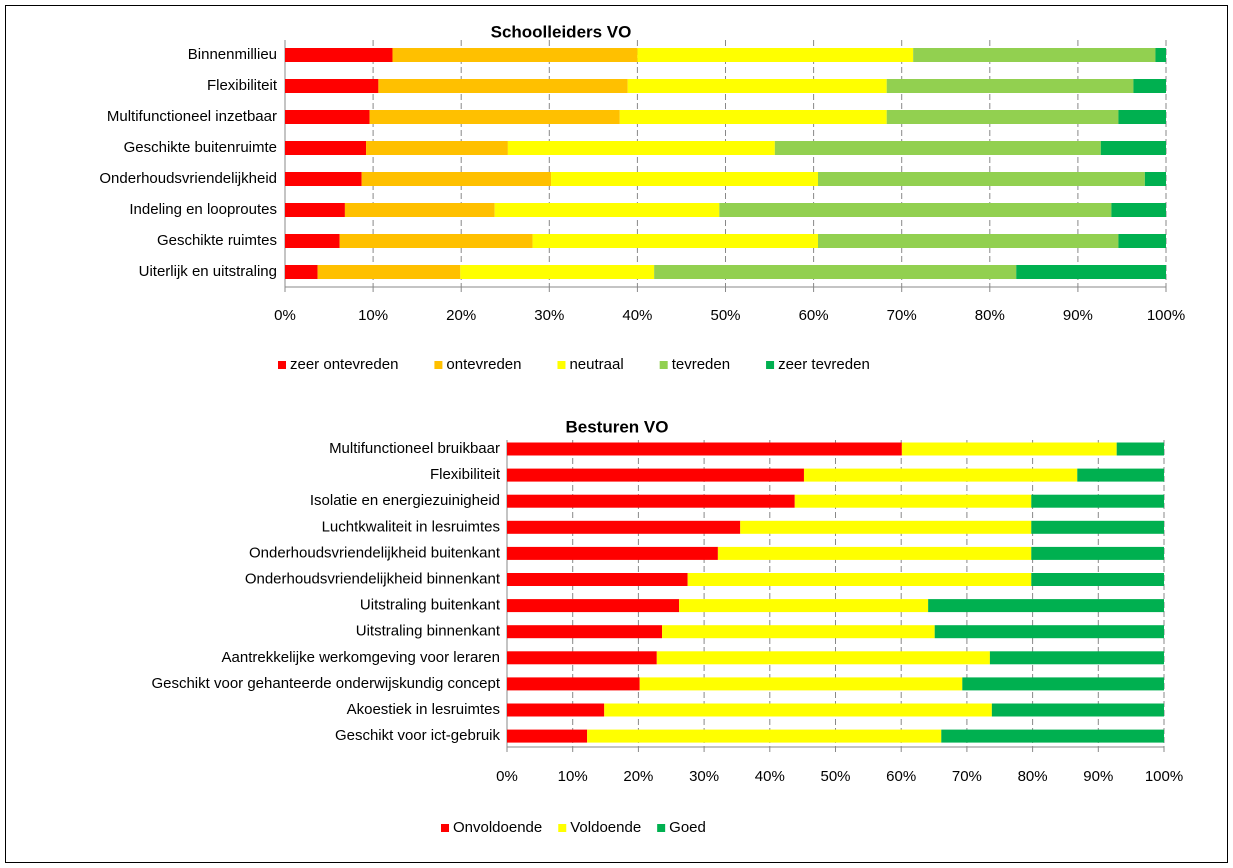  What do you see at coordinates (824, 364) in the screenshot?
I see `legend-label: zeer tevreden` at bounding box center [824, 364].